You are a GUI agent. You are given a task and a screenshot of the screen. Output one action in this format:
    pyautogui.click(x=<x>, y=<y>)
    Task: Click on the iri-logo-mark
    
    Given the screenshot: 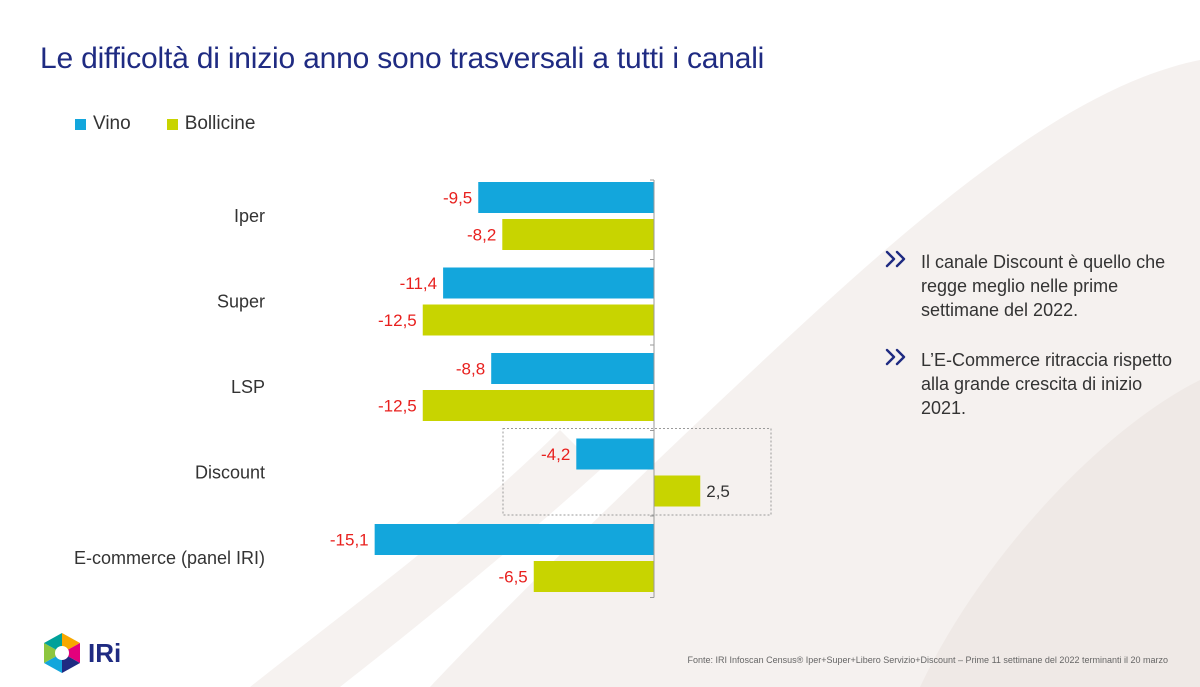 What is the action you would take?
    pyautogui.click(x=62, y=653)
    